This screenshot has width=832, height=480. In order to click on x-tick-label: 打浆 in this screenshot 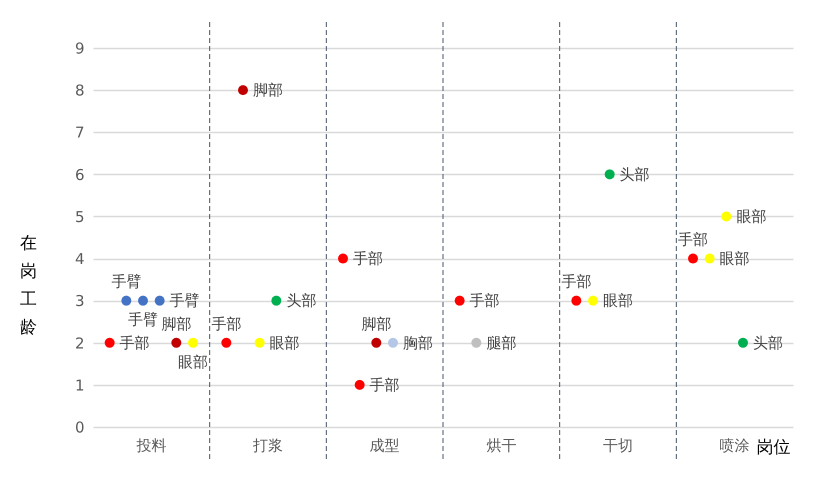, I will do `click(267, 445)`.